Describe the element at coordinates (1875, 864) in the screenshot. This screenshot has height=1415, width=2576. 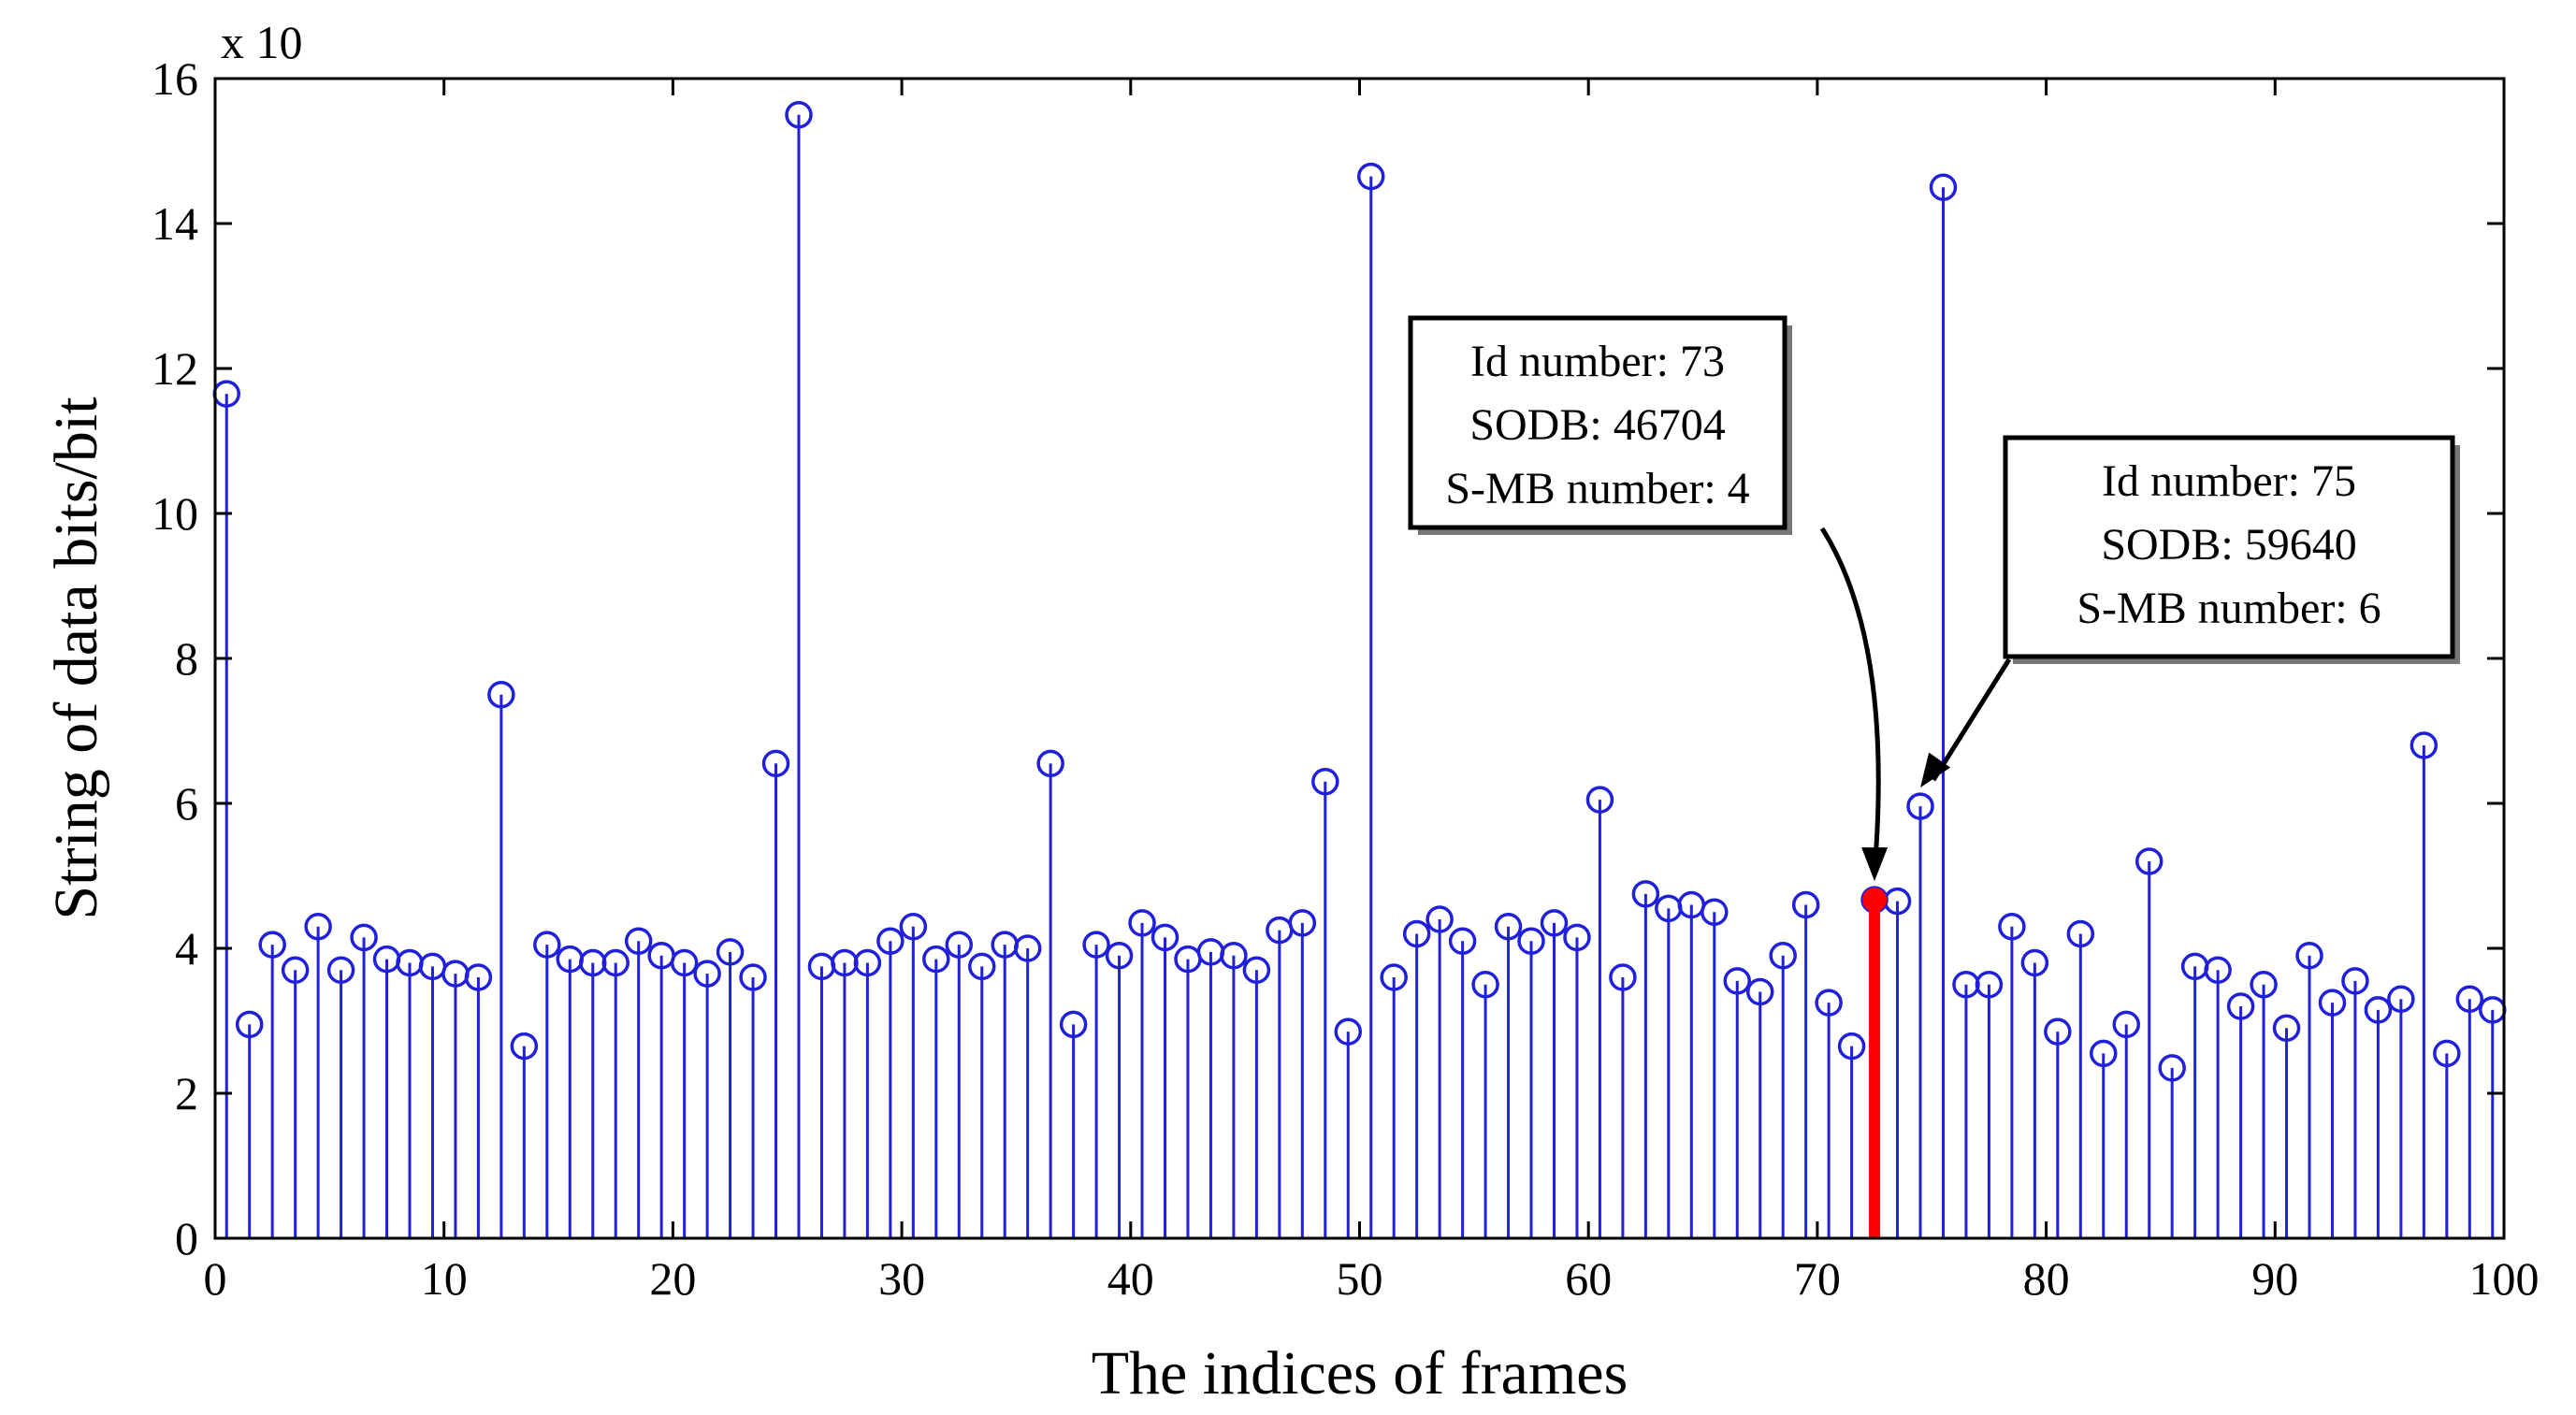
I see `callout-arrowhead` at that location.